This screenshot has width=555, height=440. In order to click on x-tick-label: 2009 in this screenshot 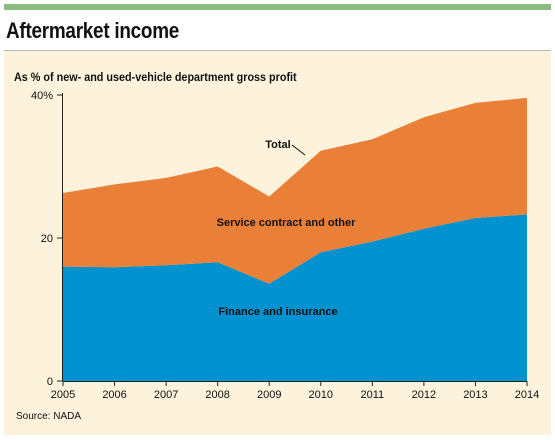, I will do `click(269, 395)`.